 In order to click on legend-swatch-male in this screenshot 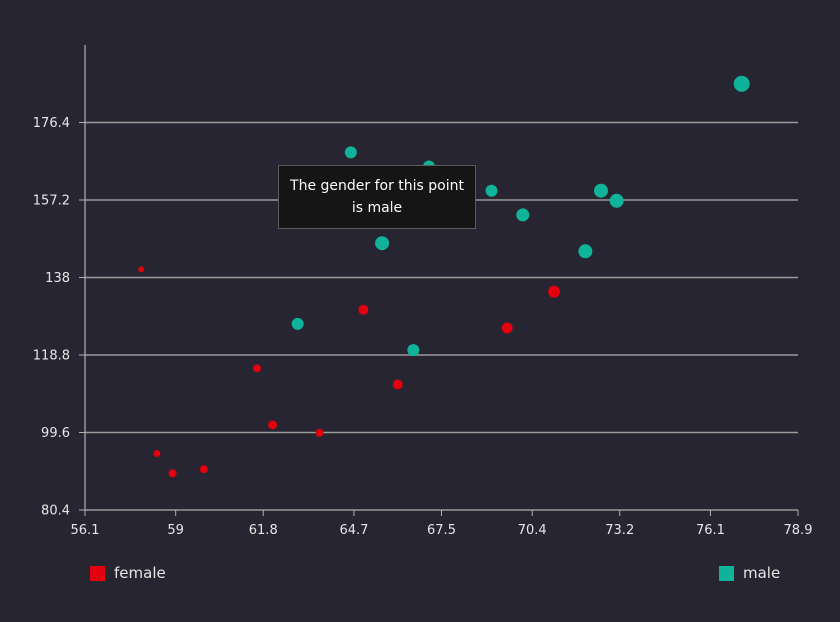, I will do `click(726, 573)`.